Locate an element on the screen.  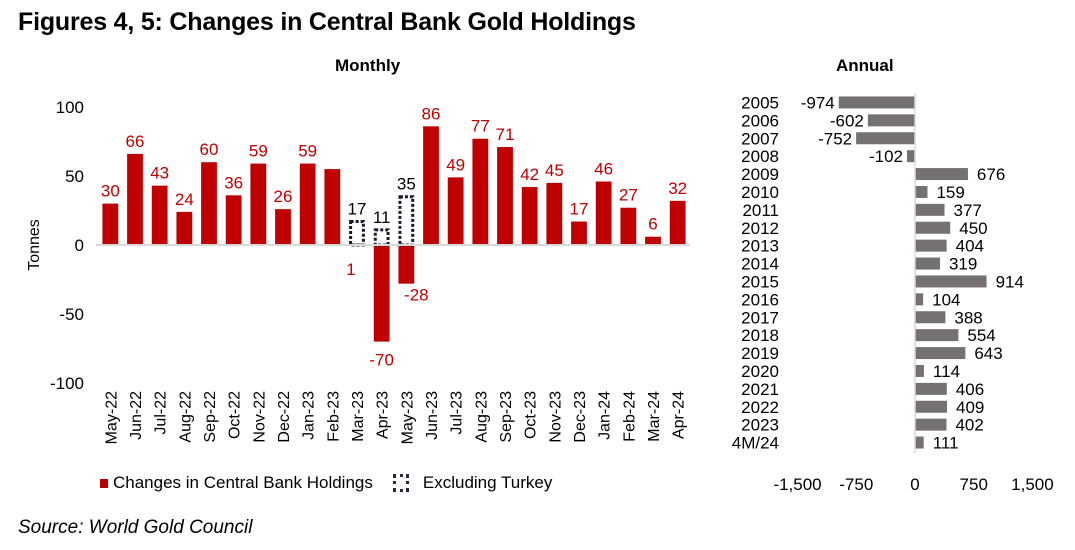
data-label-excluding-turkey: 35 is located at coordinates (406, 184).